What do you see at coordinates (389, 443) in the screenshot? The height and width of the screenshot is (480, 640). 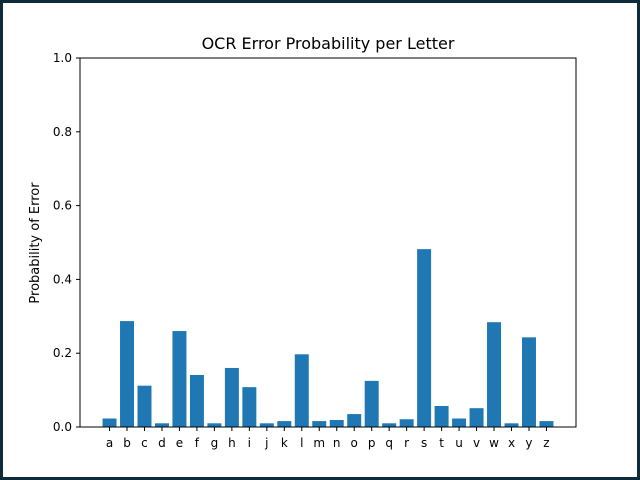 I see `x-tick-label: q` at bounding box center [389, 443].